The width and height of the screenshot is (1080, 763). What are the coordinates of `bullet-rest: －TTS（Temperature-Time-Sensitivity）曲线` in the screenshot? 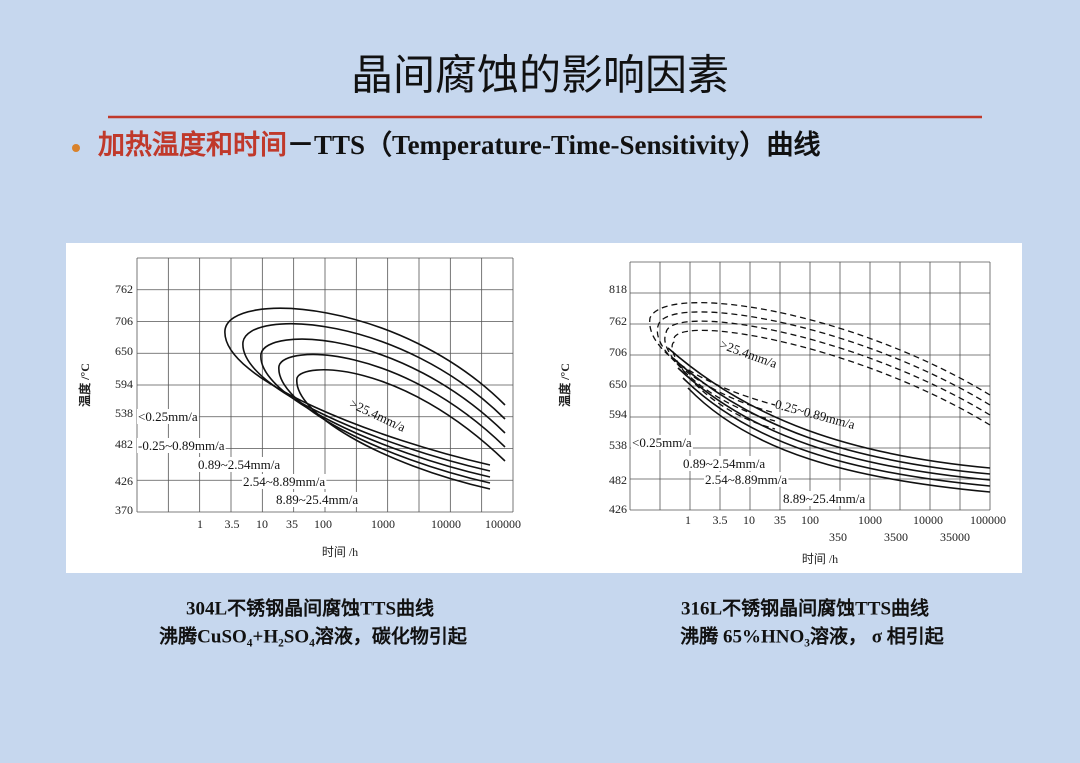 It's located at (554, 145).